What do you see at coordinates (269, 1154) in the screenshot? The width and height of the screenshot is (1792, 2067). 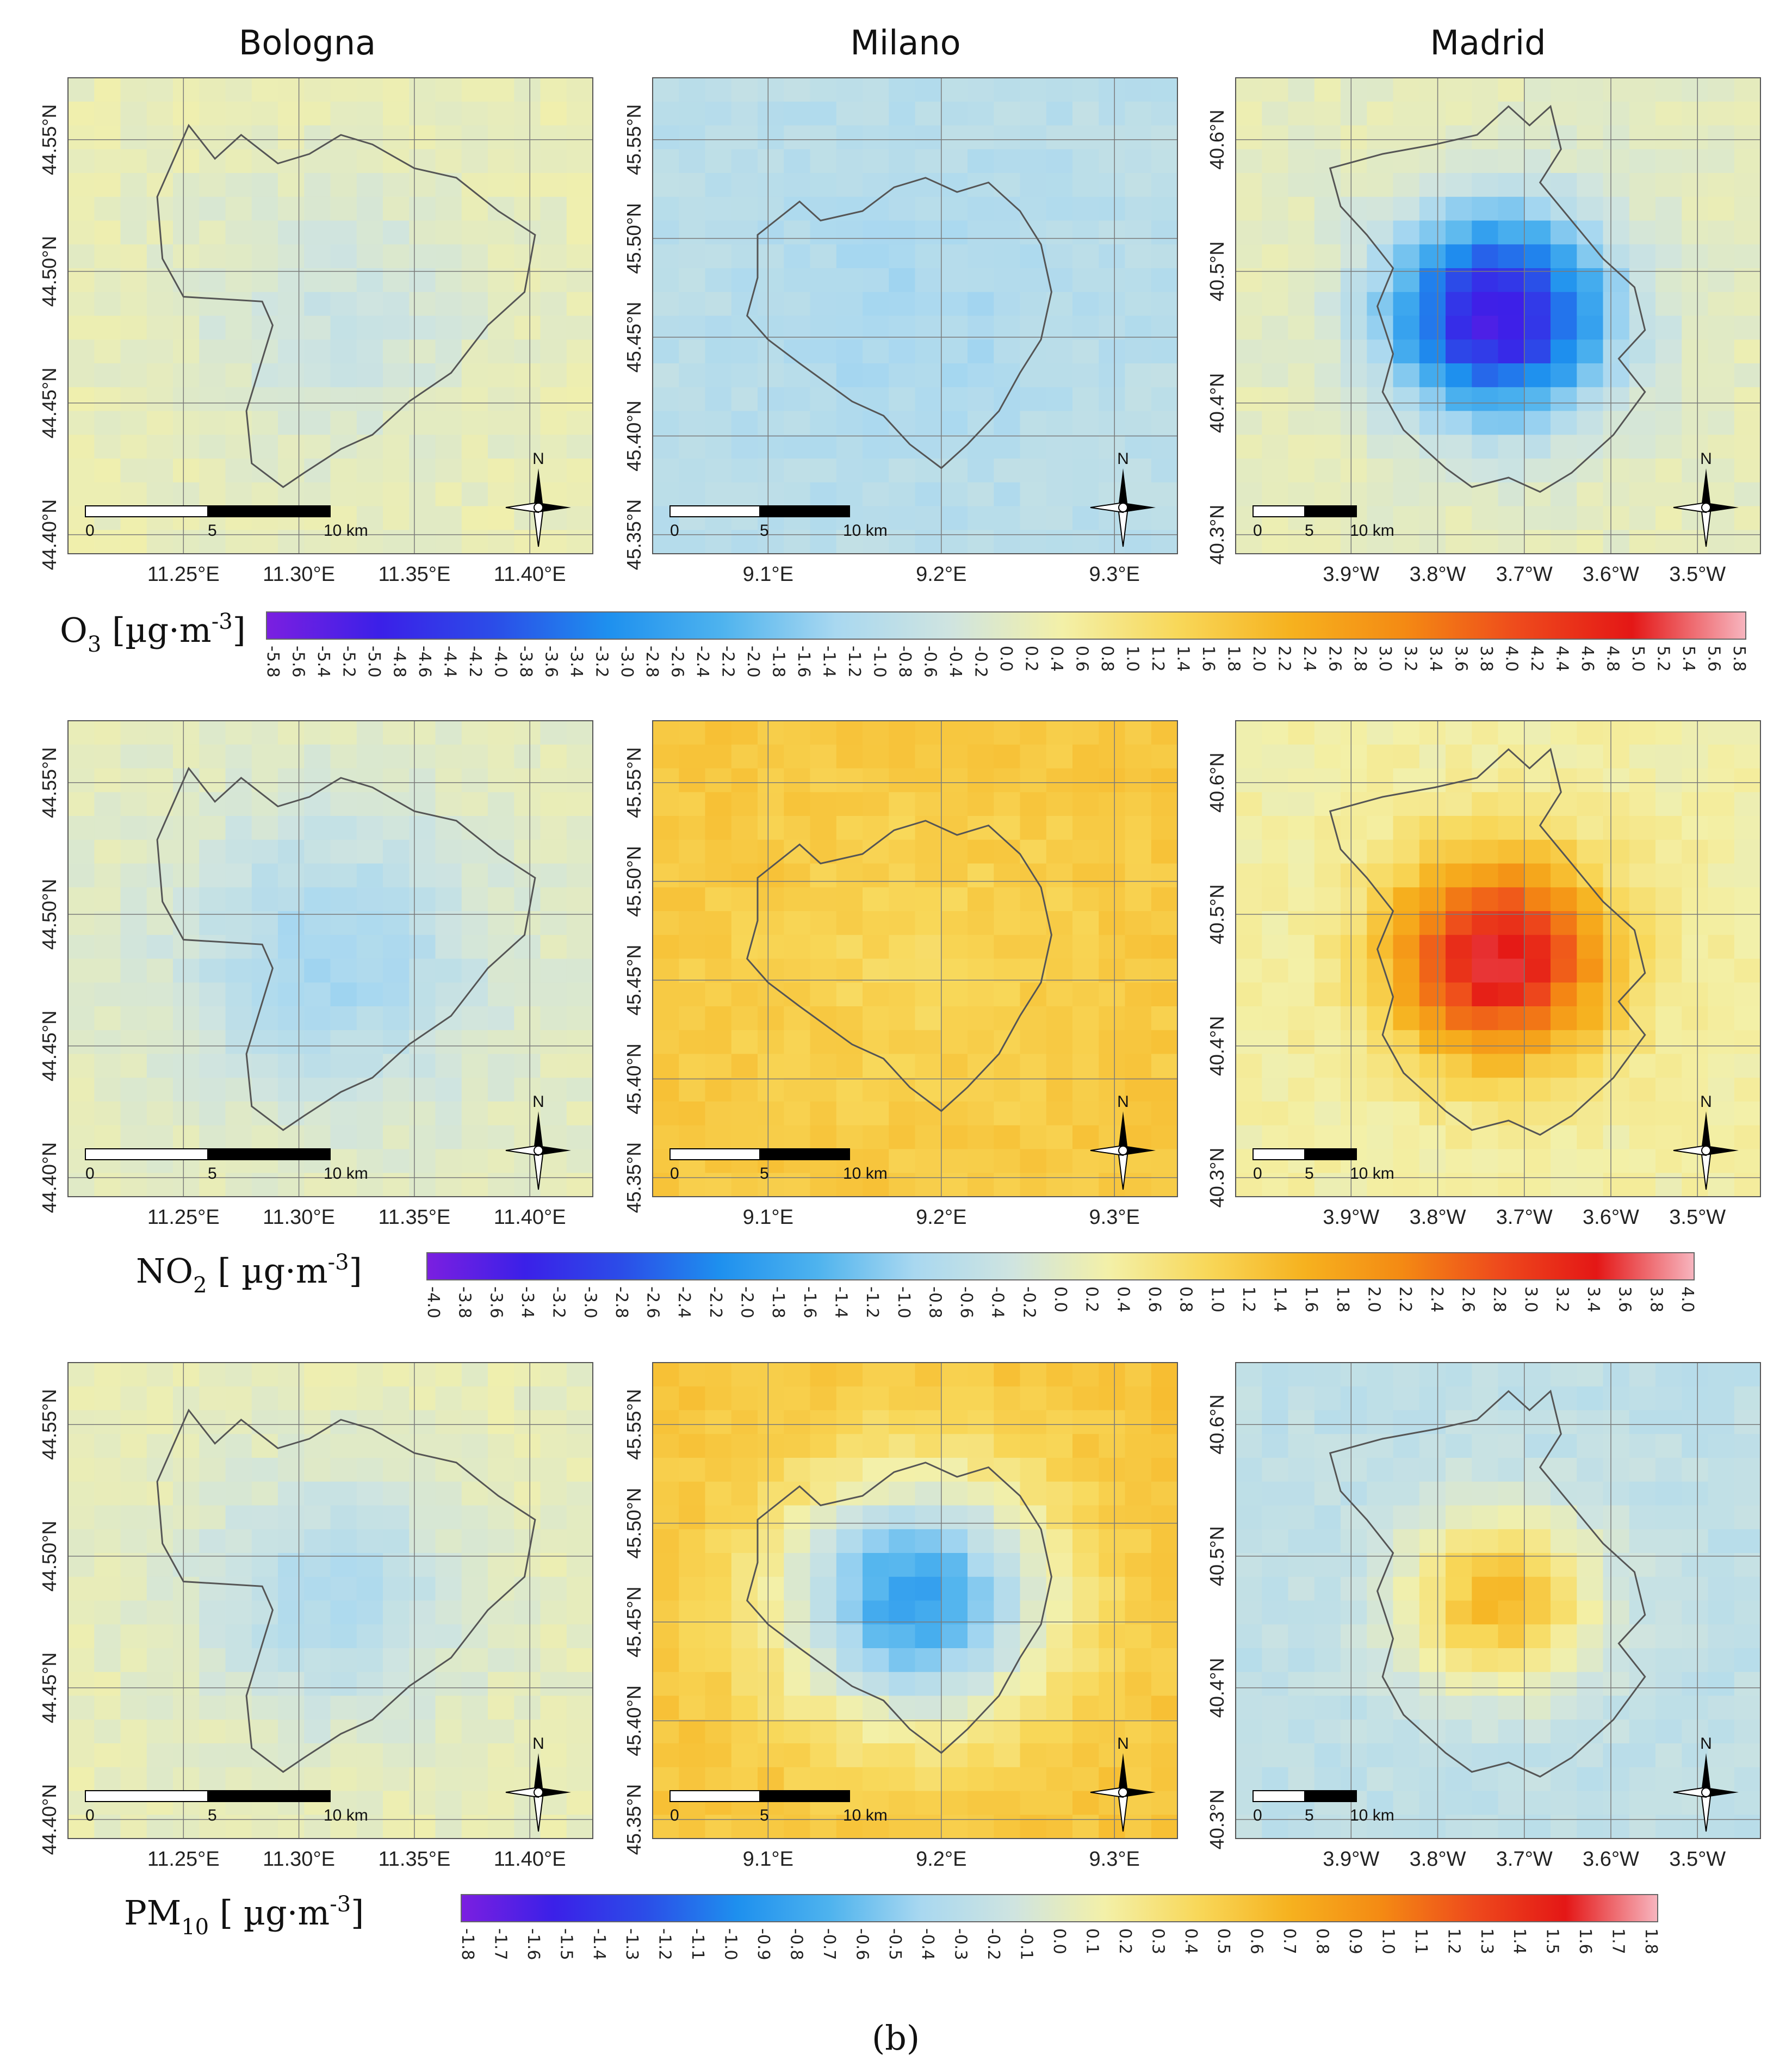 I see `scale-bar-black` at bounding box center [269, 1154].